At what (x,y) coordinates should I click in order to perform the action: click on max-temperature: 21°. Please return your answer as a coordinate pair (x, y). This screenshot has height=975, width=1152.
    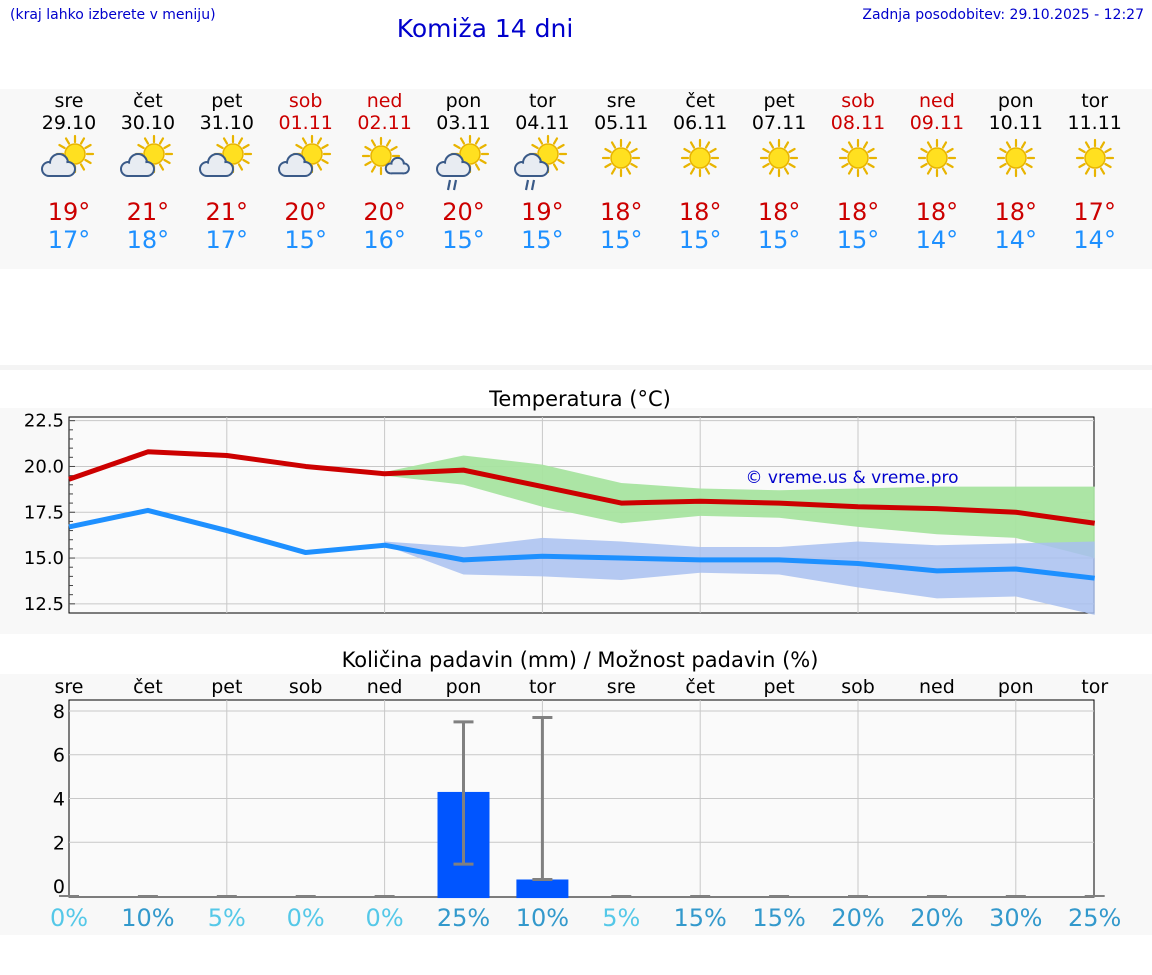
    Looking at the image, I should click on (227, 212).